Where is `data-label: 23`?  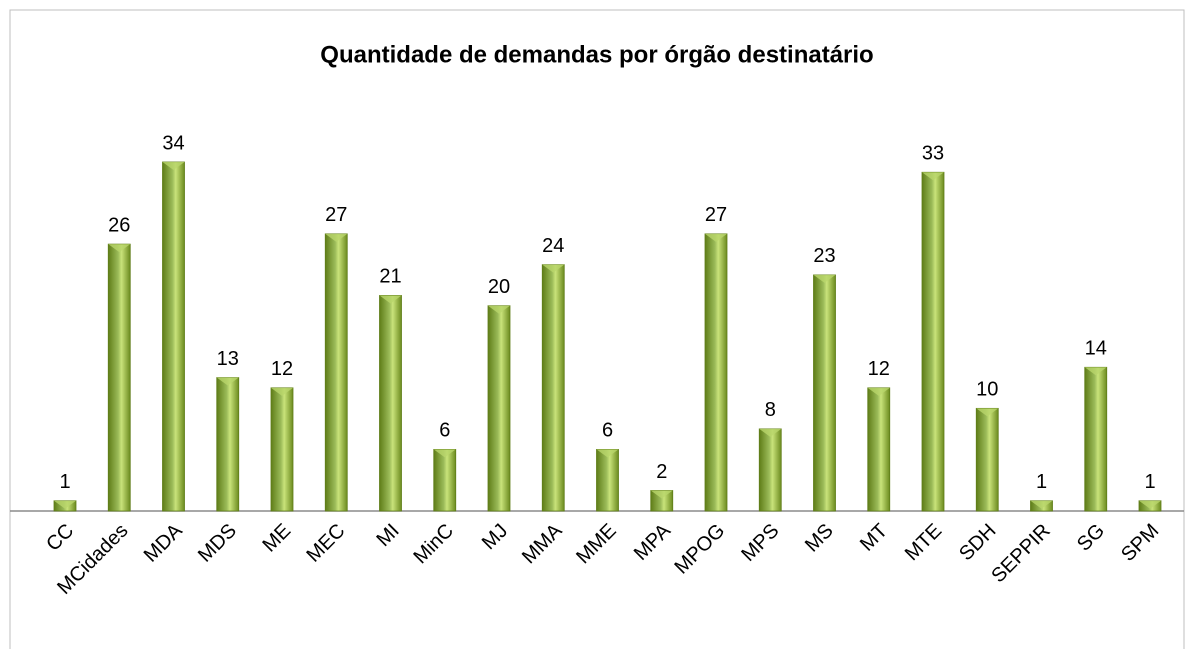 data-label: 23 is located at coordinates (824, 256).